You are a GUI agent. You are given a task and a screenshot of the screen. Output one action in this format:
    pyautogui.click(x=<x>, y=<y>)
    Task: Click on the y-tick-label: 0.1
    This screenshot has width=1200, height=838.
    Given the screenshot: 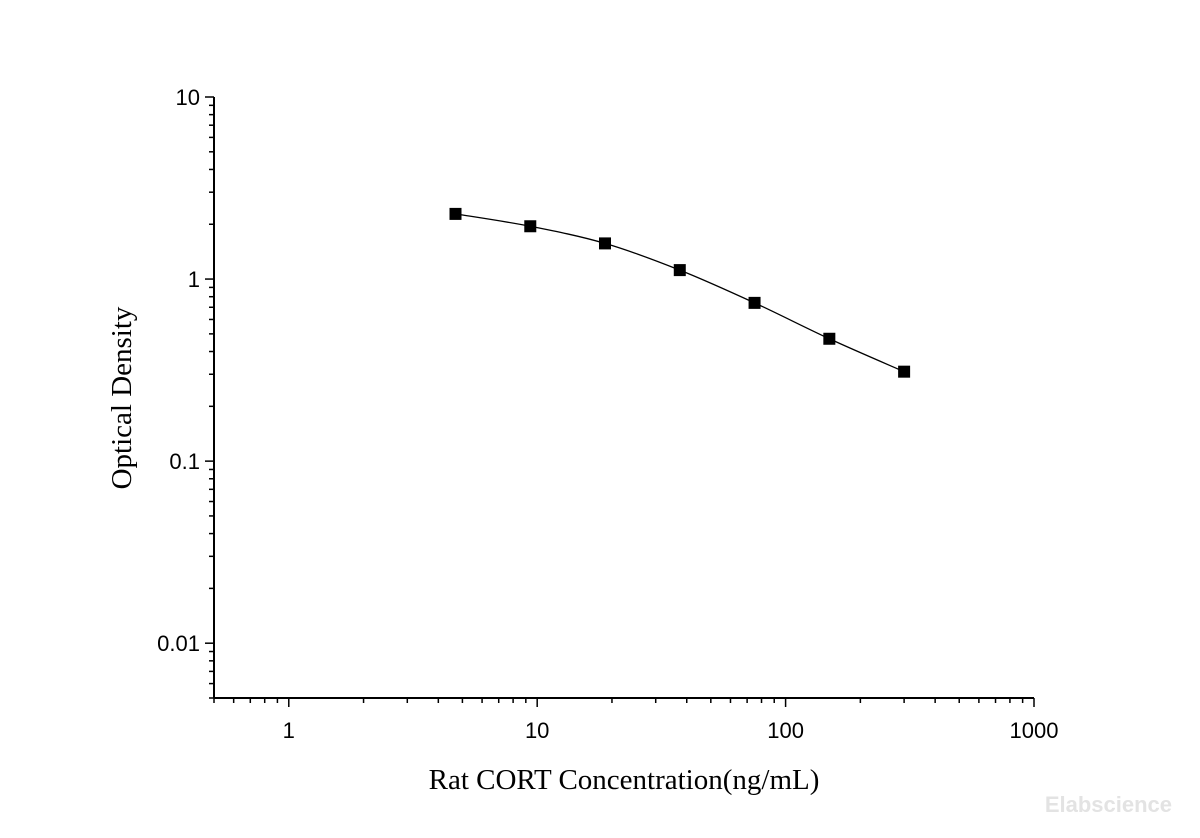 What is the action you would take?
    pyautogui.click(x=184, y=461)
    